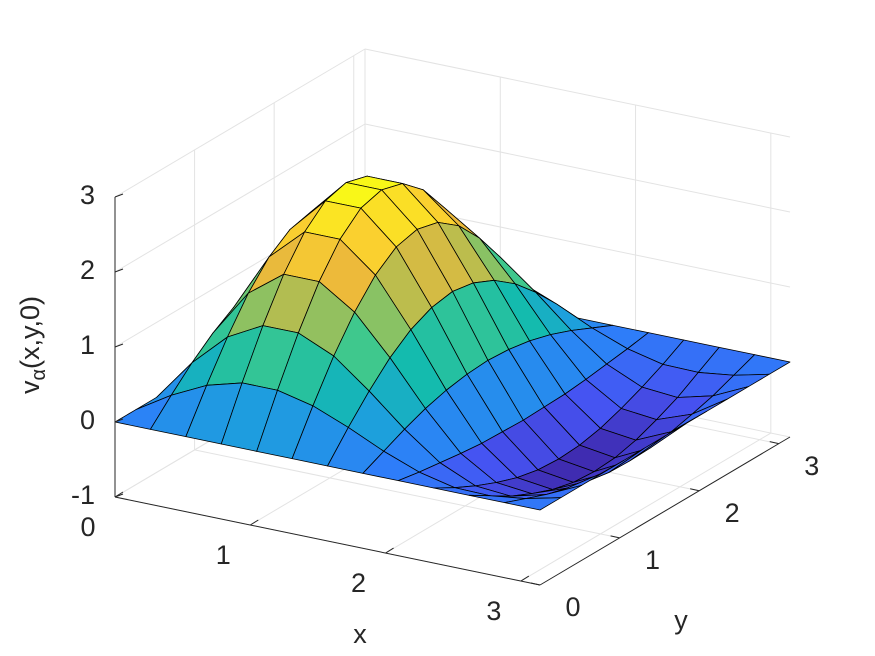  Describe the element at coordinates (87, 195) in the screenshot. I see `z-tick-label: 3` at that location.